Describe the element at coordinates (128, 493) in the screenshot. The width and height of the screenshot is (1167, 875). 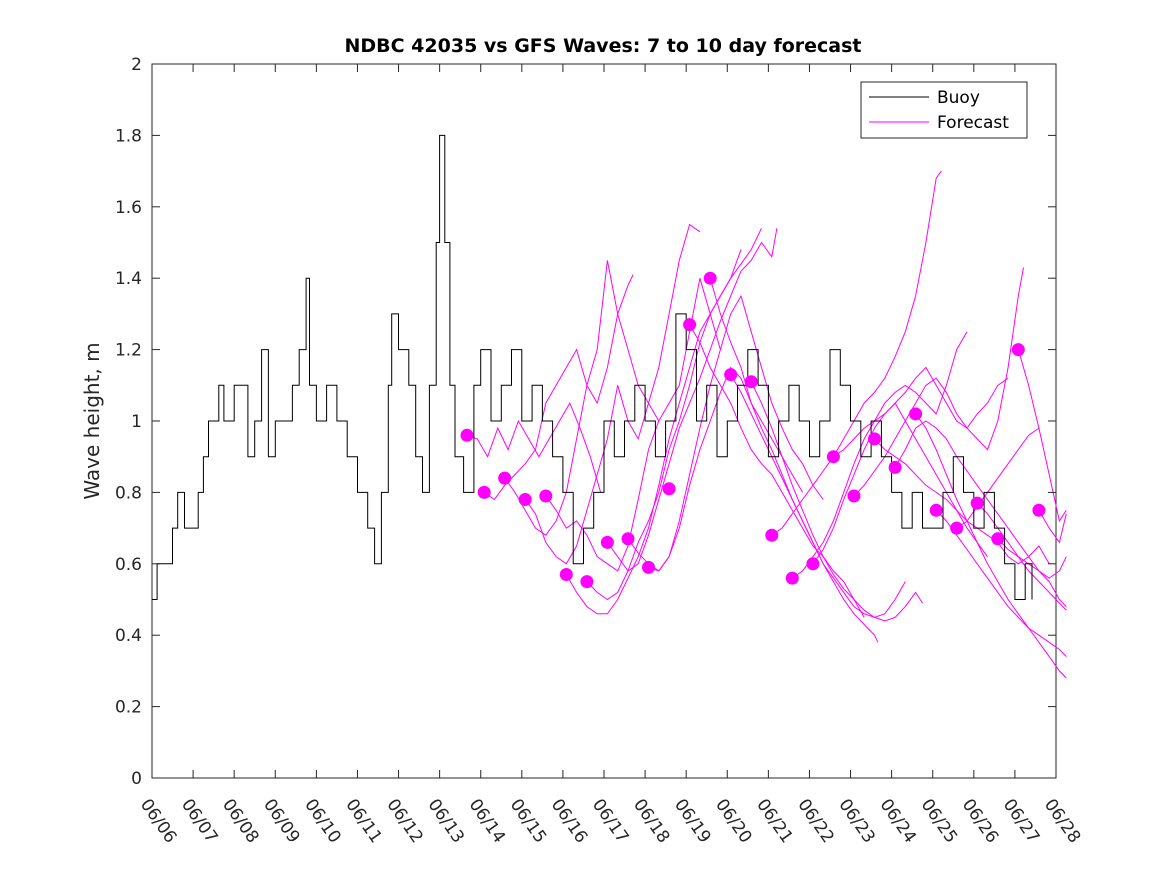
I see `y-tick-label: 0.8` at that location.